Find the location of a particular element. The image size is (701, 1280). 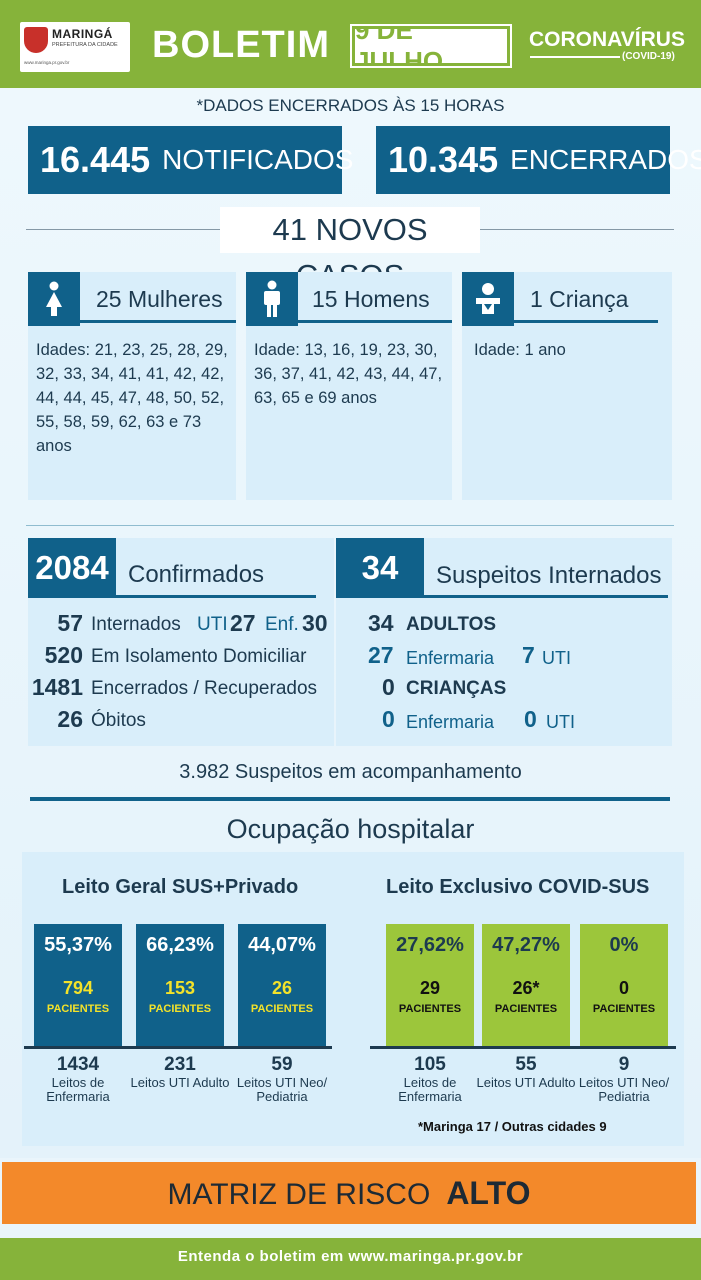

monitoring-text: 3.982 Suspeitos em acompanhamento is located at coordinates (350, 772).